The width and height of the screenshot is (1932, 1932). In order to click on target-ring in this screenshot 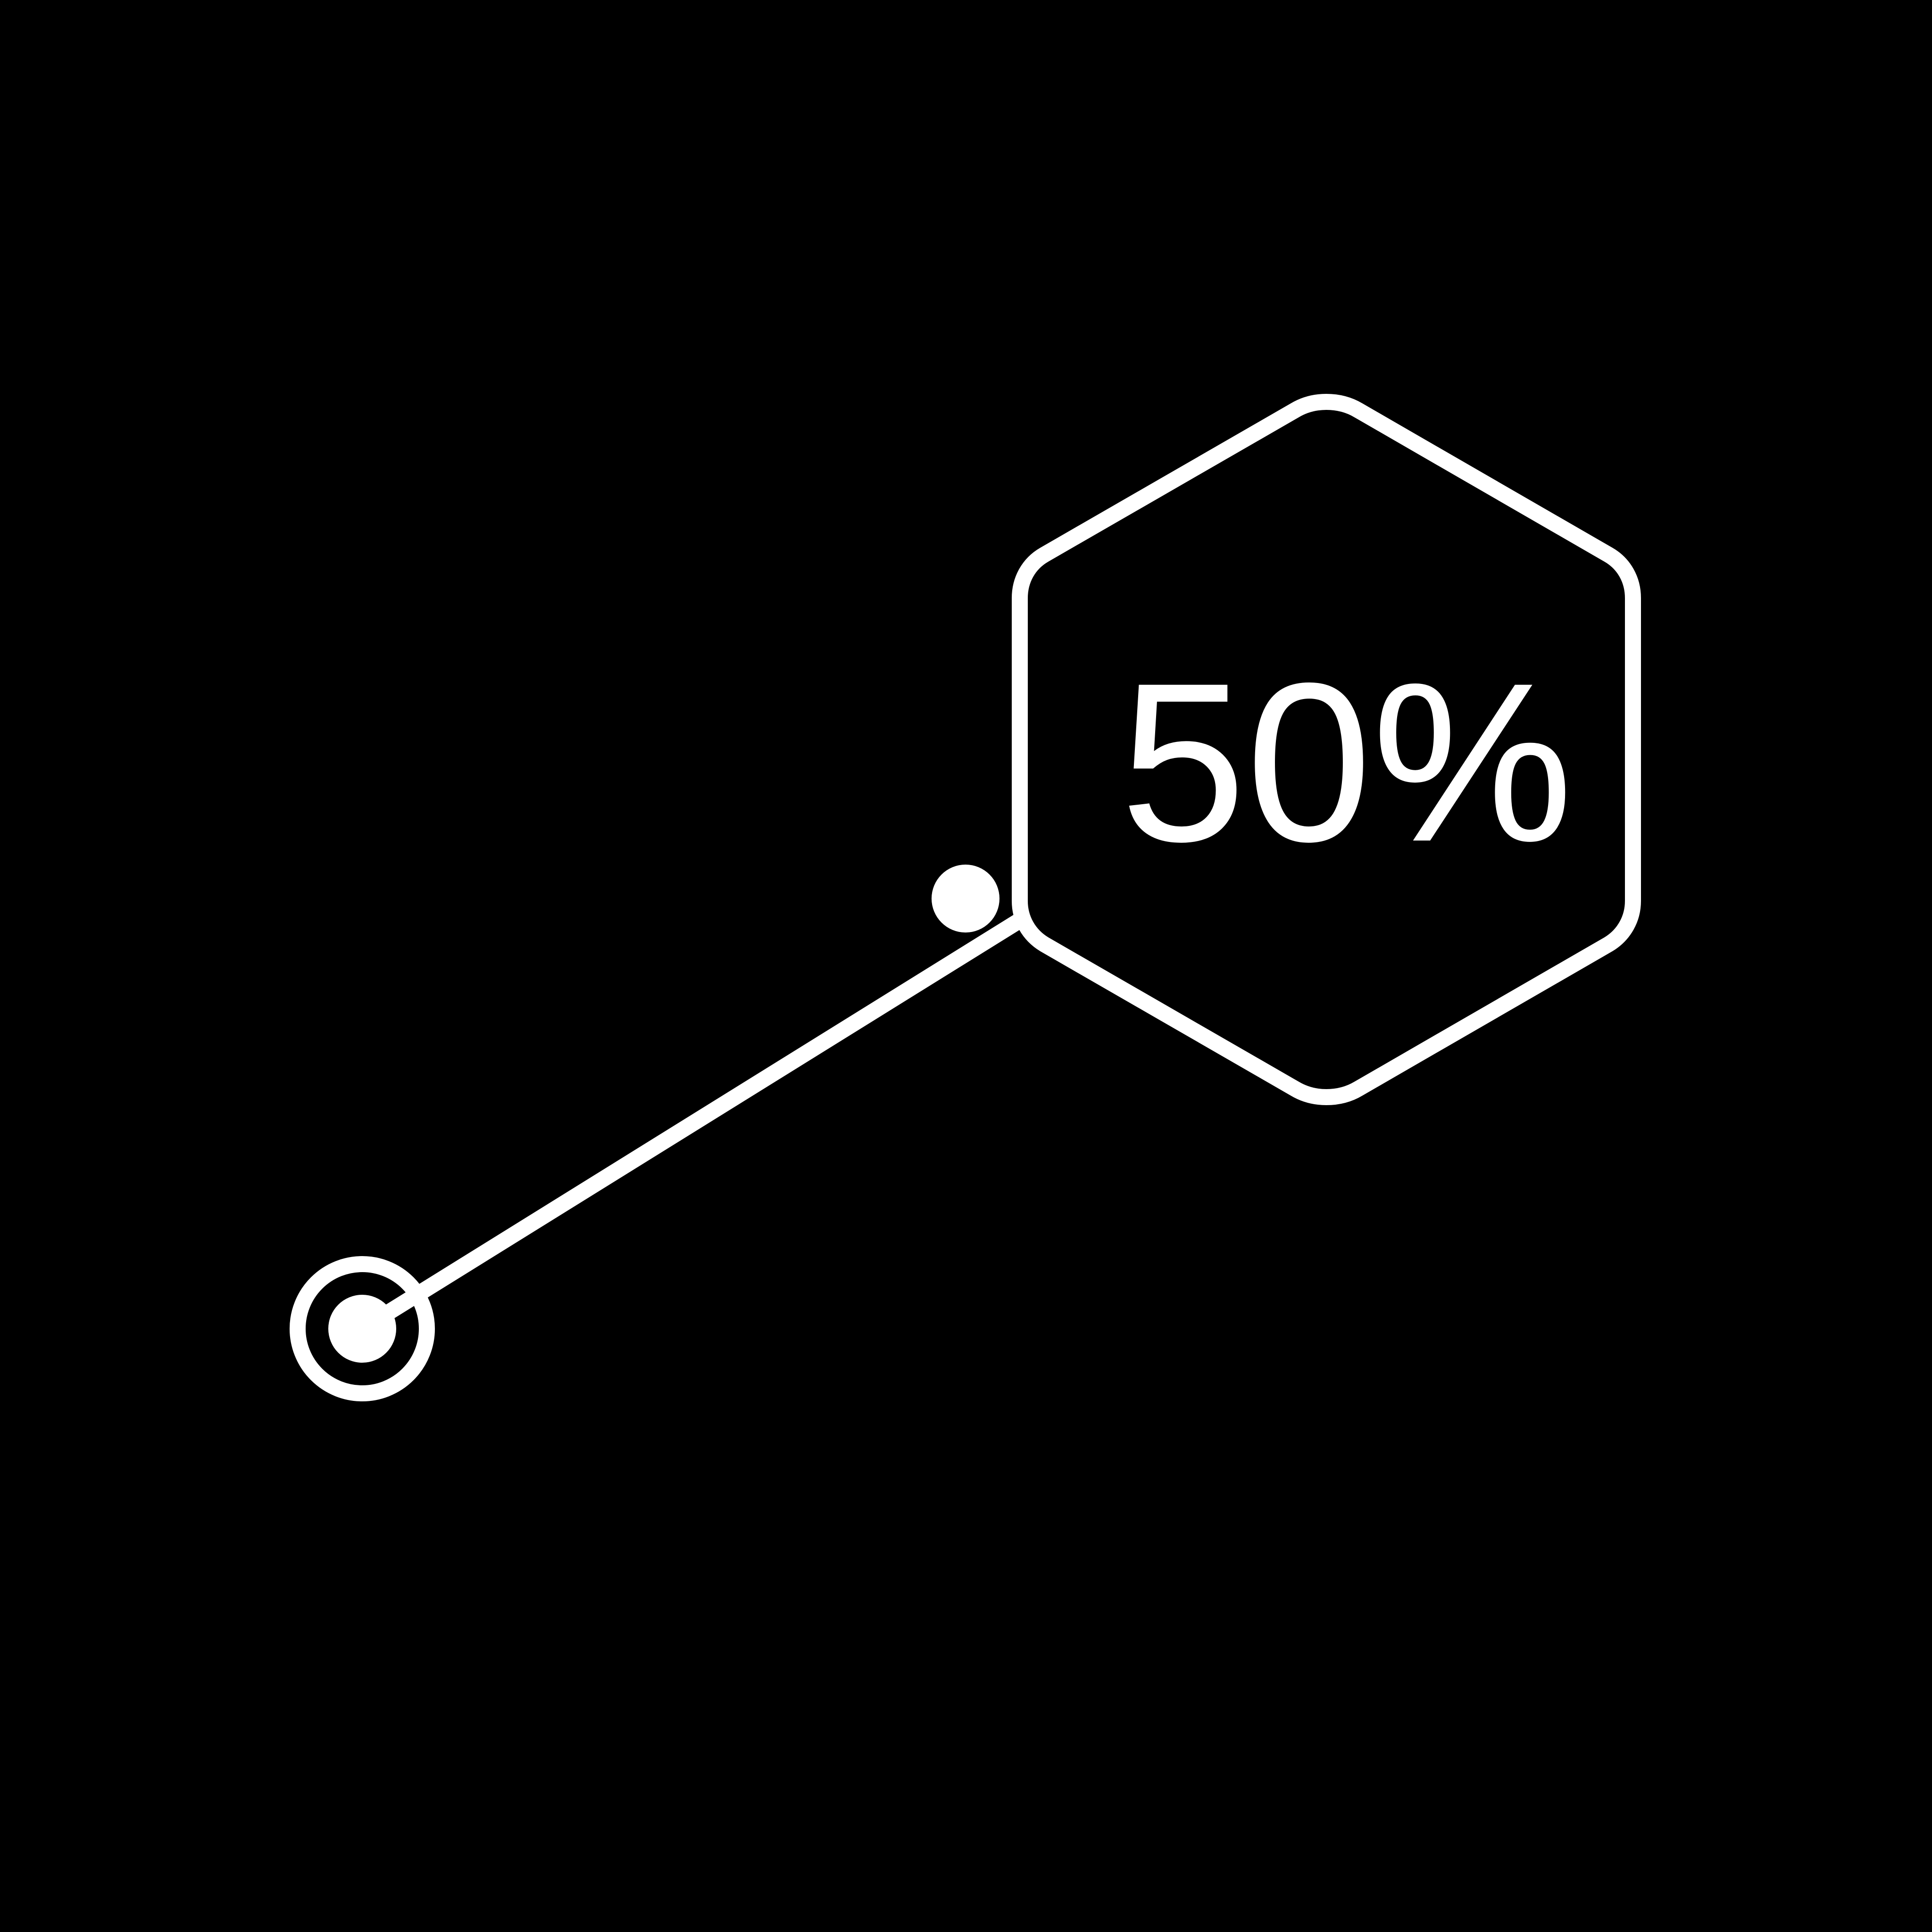, I will do `click(363, 1329)`.